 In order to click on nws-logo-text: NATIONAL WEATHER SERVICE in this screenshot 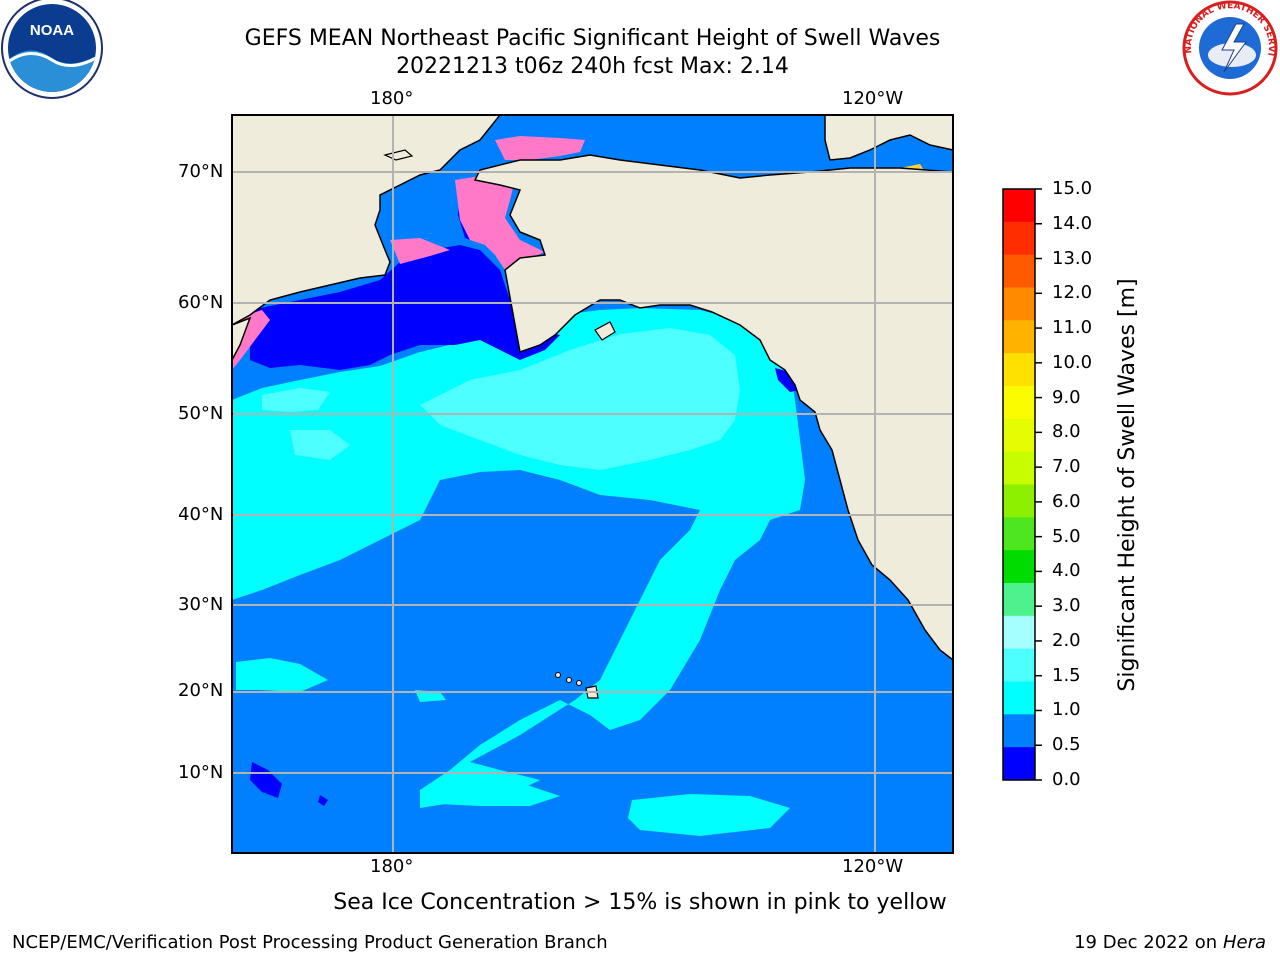, I will do `click(638, 28)`.